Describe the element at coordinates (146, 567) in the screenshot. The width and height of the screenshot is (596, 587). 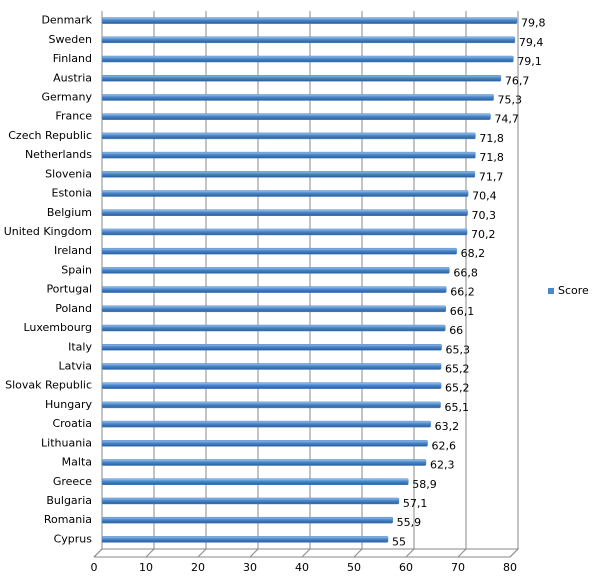
I see `x-tick-label: 10` at that location.